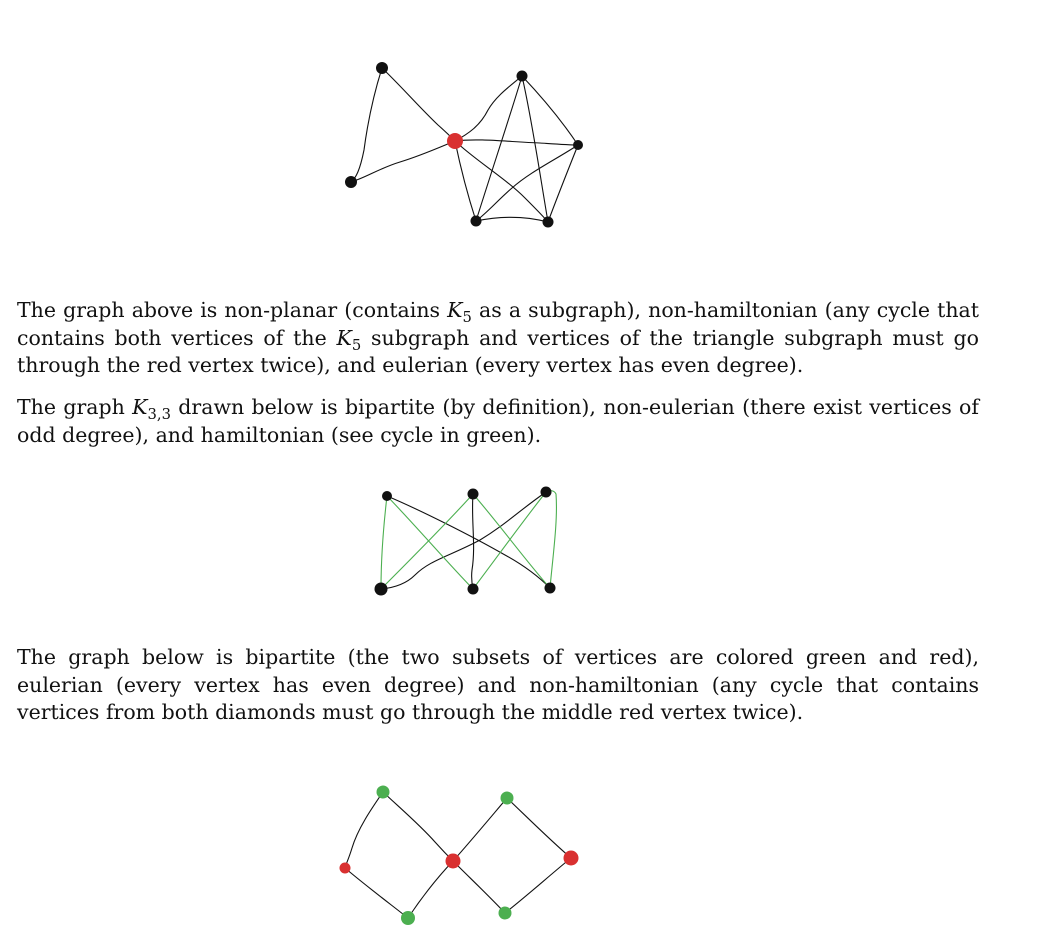 The image size is (1051, 944). I want to click on figure-k33, so click(465, 541).